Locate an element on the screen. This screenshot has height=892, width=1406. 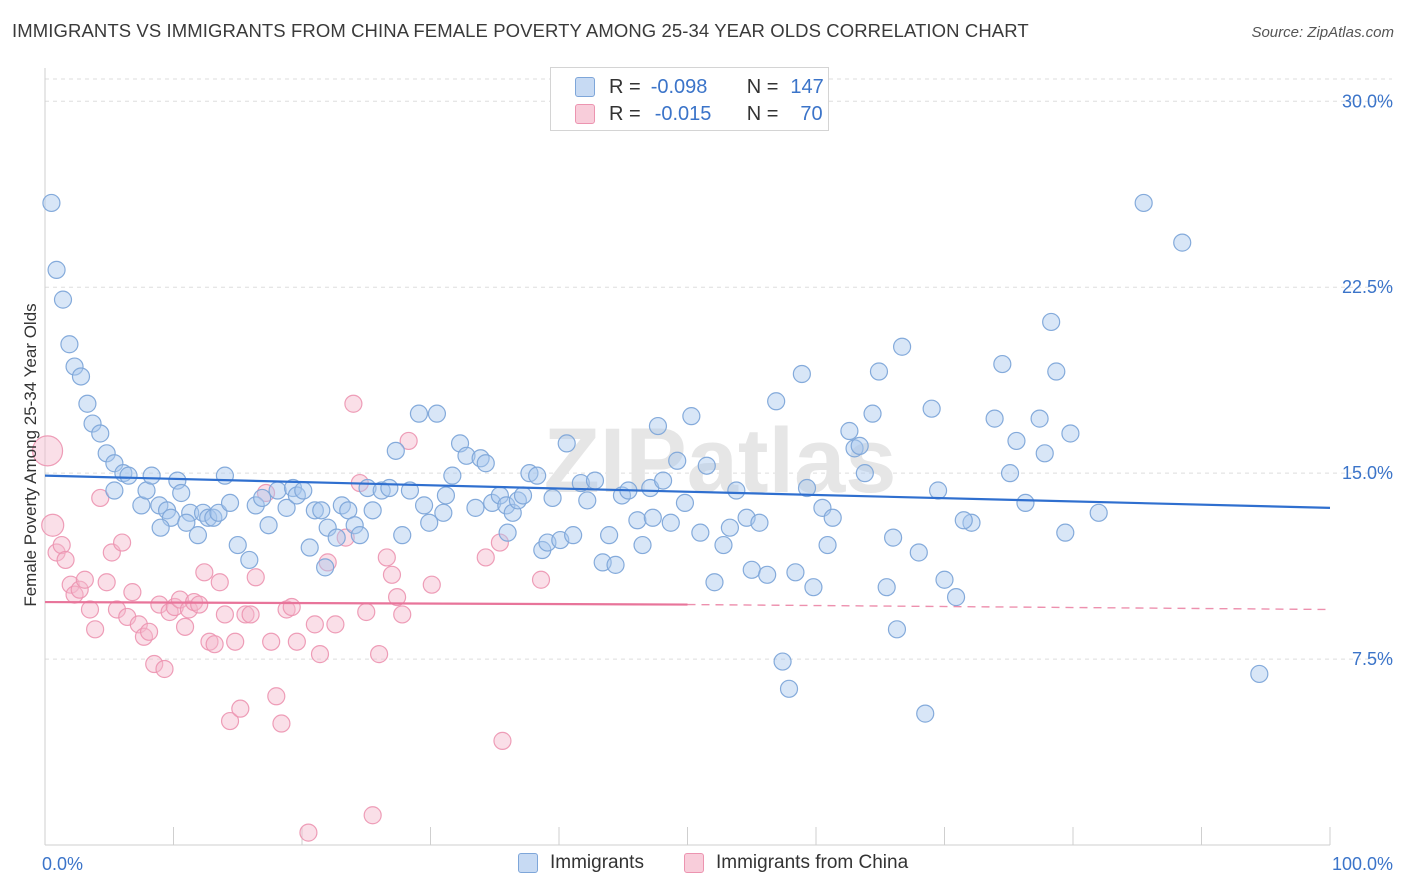
legend-row-china: R = -0.015 N = 70 is located at coordinates (699, 114).